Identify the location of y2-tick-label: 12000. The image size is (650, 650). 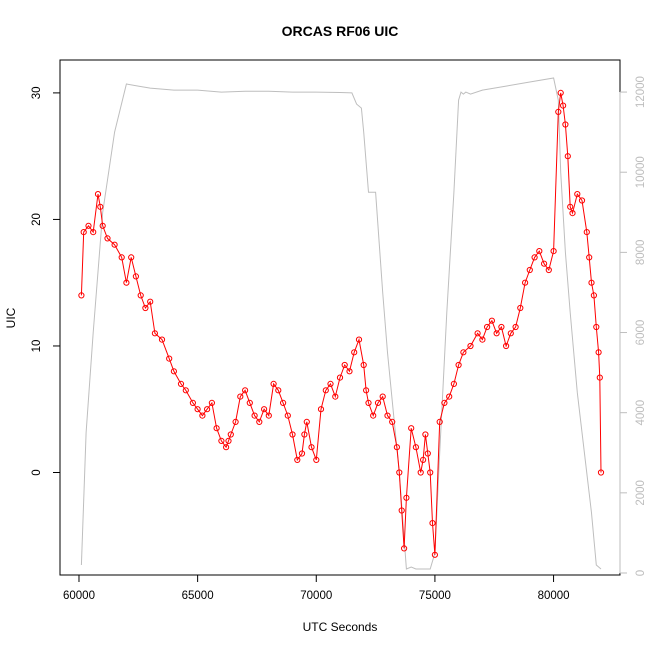
(641, 92).